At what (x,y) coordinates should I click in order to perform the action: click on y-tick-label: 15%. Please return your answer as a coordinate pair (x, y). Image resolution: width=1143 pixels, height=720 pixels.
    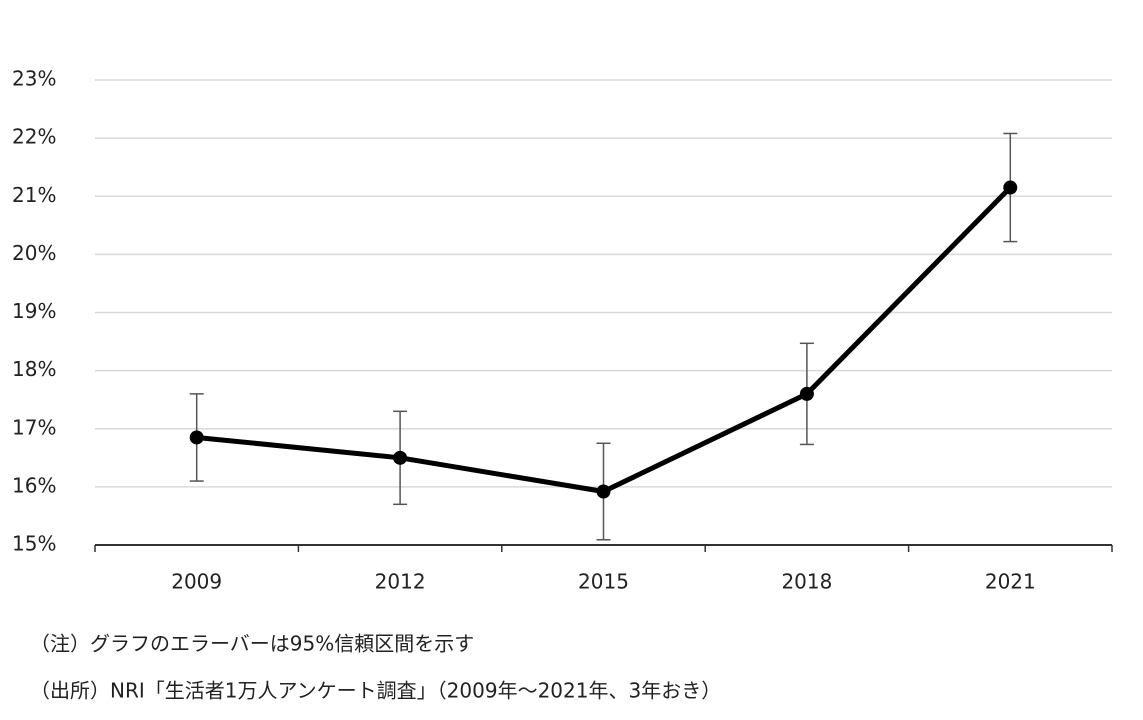
    Looking at the image, I should click on (34, 544).